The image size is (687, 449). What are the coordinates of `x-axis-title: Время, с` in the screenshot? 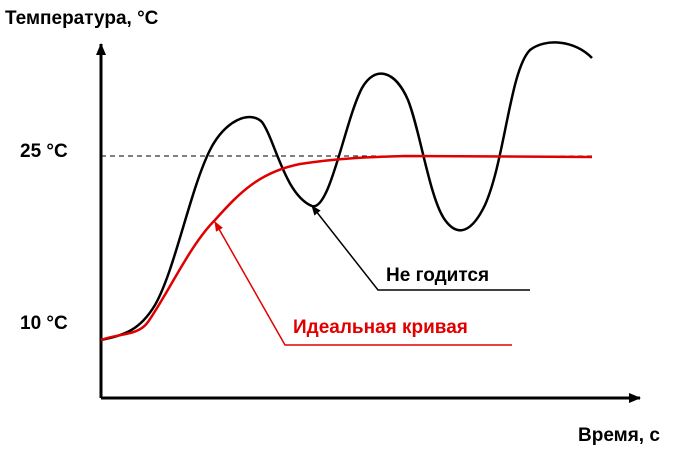 It's located at (619, 435).